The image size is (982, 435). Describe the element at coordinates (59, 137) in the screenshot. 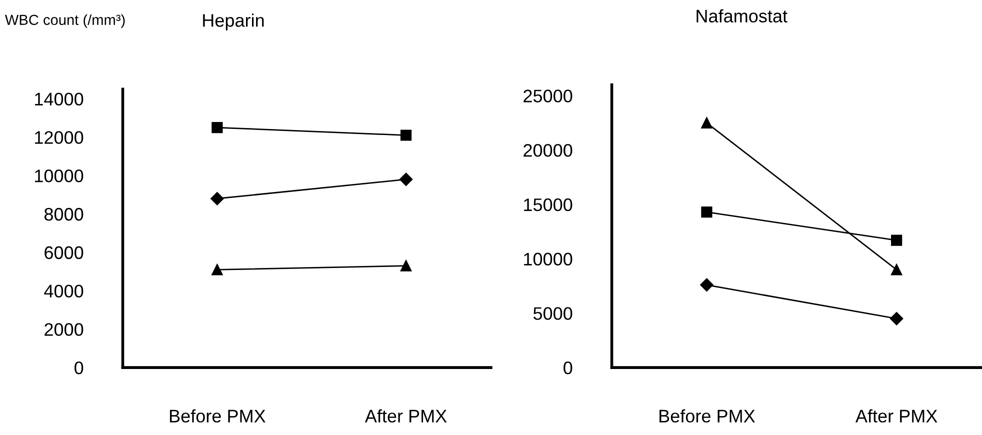

I see `y-tick-label: 12000` at that location.